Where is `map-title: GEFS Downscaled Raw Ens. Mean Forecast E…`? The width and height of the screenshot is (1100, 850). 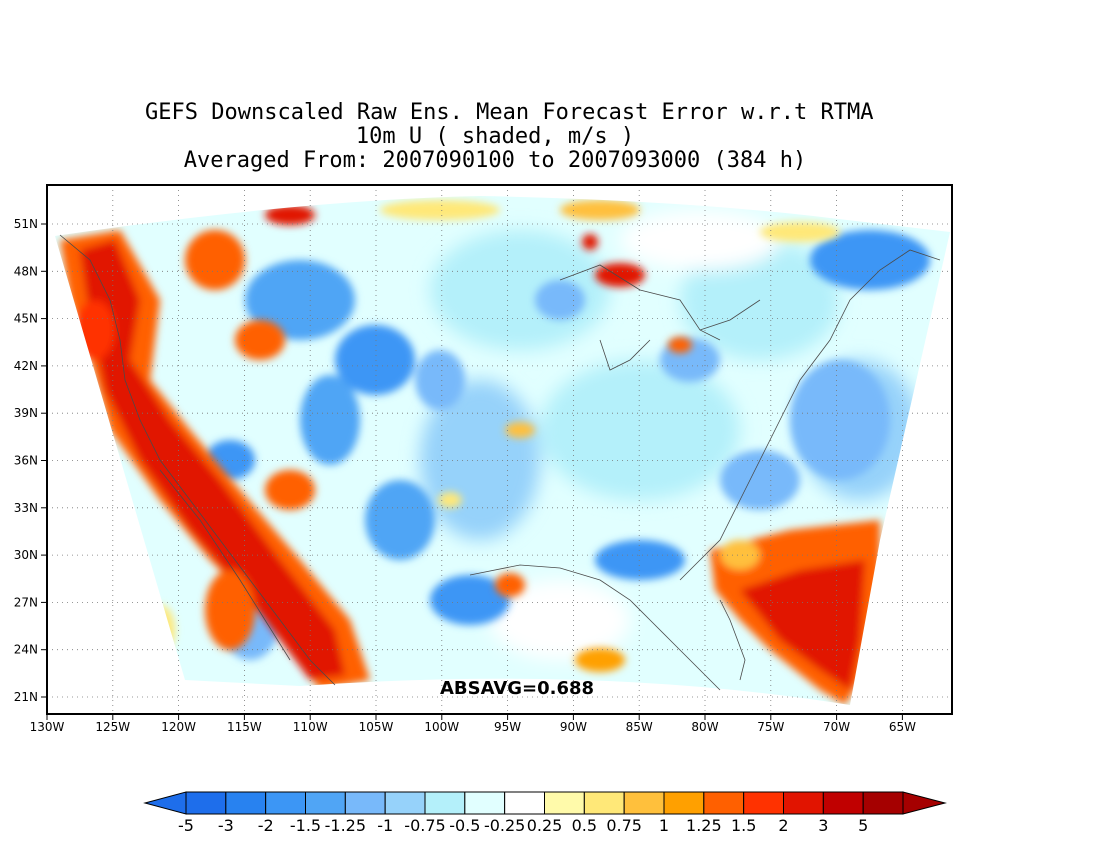
map-title: GEFS Downscaled Raw Ens. Mean Forecast E… is located at coordinates (509, 136).